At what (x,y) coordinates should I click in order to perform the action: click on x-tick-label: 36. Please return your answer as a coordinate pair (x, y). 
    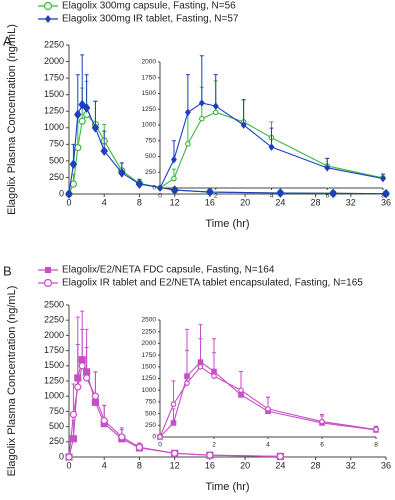
    Looking at the image, I should click on (386, 202).